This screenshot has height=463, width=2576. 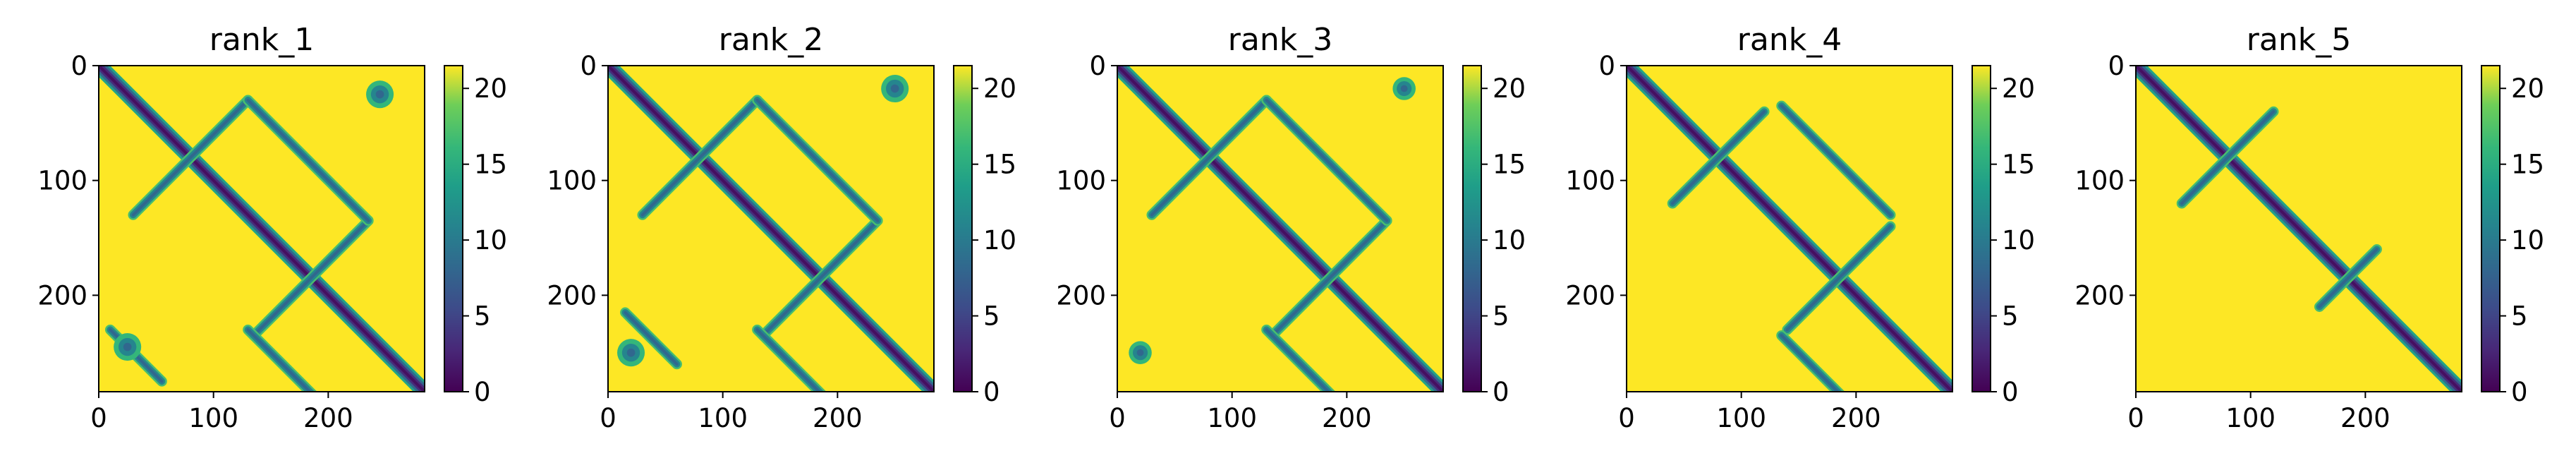 I want to click on panel-title: rank_3, so click(x=1280, y=40).